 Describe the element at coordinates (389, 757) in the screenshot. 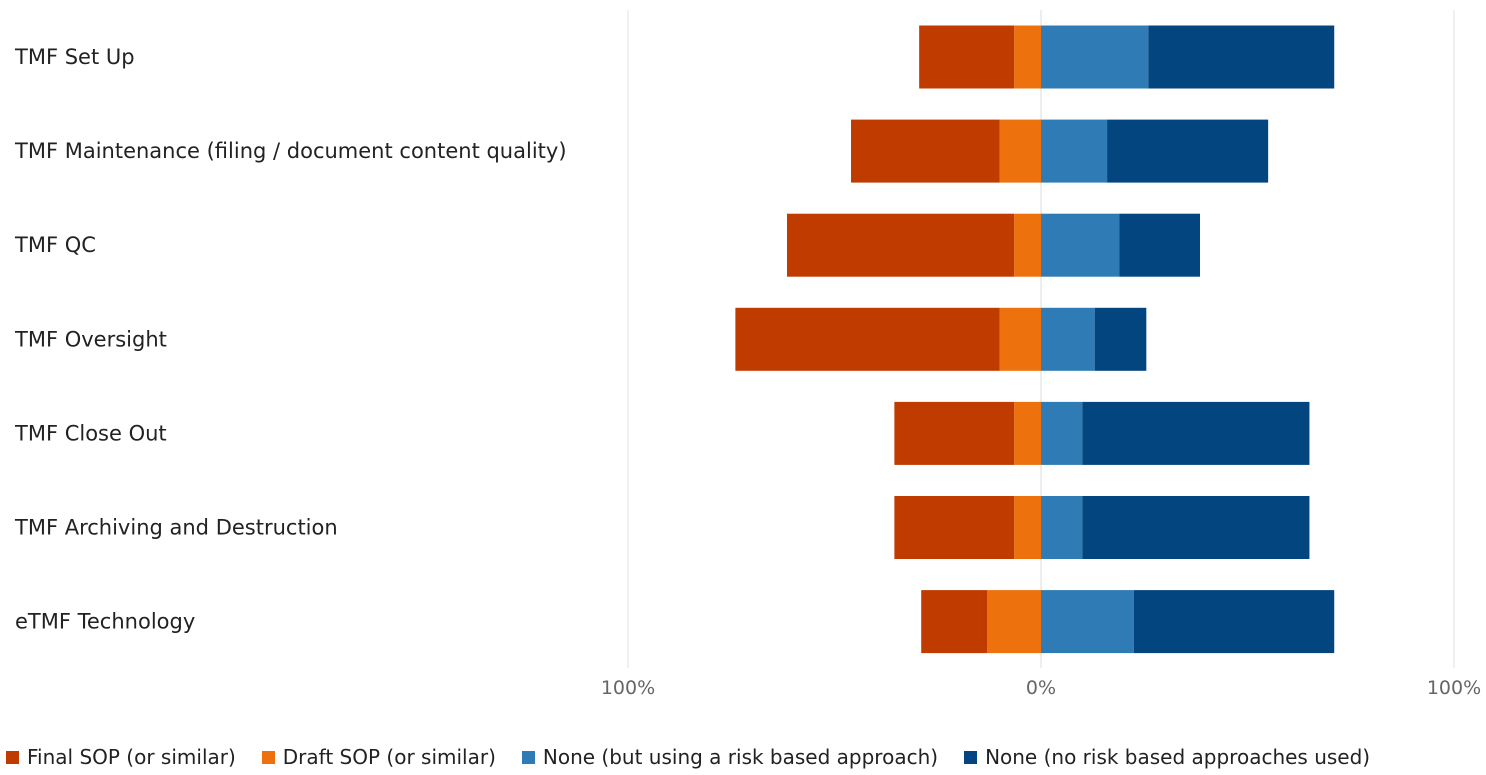

I see `legend-label: Draft SOP (or similar)` at that location.